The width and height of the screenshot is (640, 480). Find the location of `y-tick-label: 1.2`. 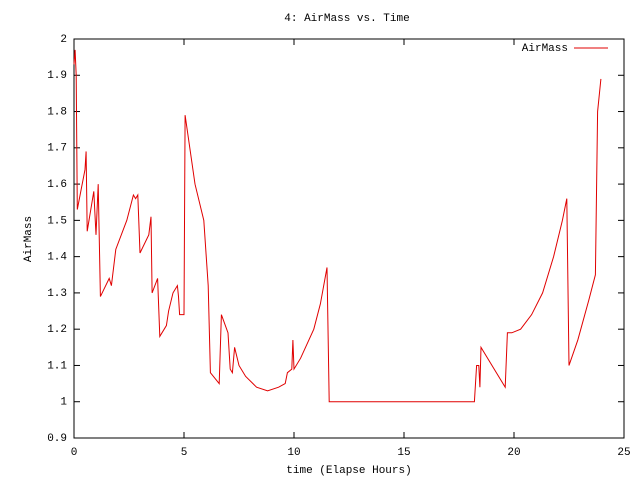

y-tick-label: 1.2 is located at coordinates (57, 330).